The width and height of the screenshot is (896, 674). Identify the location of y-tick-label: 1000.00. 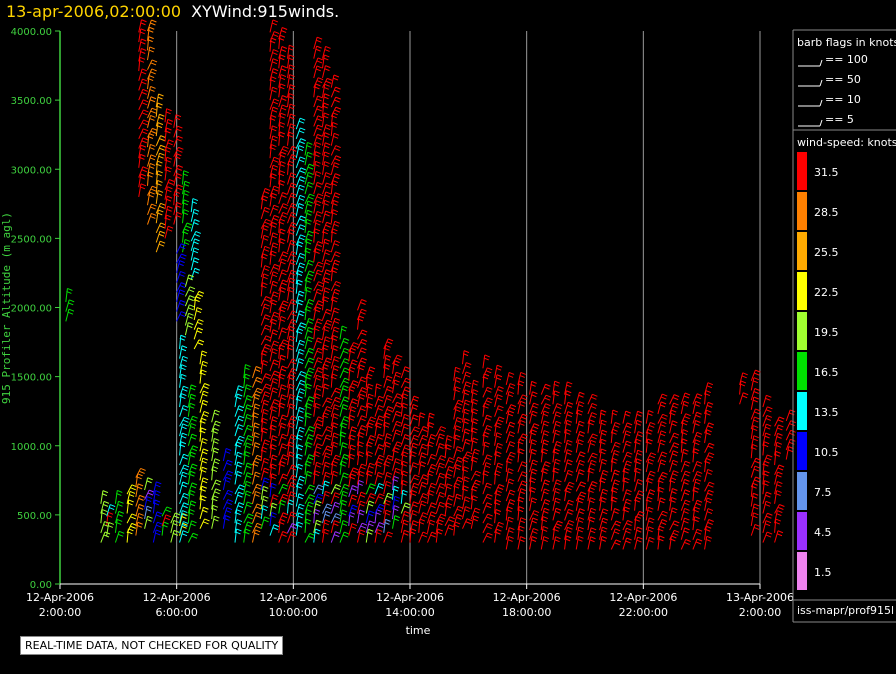
(31, 447).